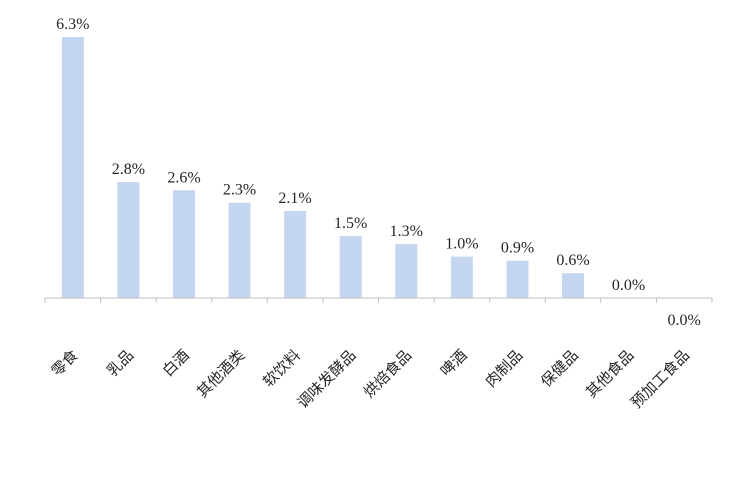 The height and width of the screenshot is (483, 756). Describe the element at coordinates (350, 223) in the screenshot. I see `data-label-6: 1.5%` at that location.